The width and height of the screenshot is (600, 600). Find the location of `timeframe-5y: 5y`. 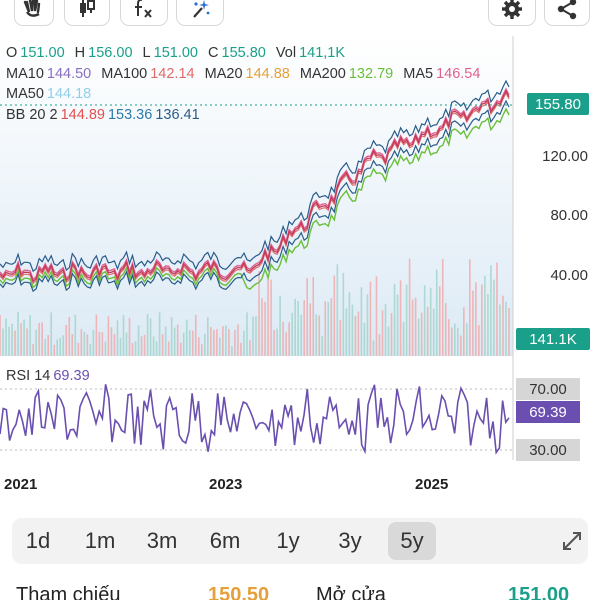

timeframe-5y: 5y is located at coordinates (412, 541).